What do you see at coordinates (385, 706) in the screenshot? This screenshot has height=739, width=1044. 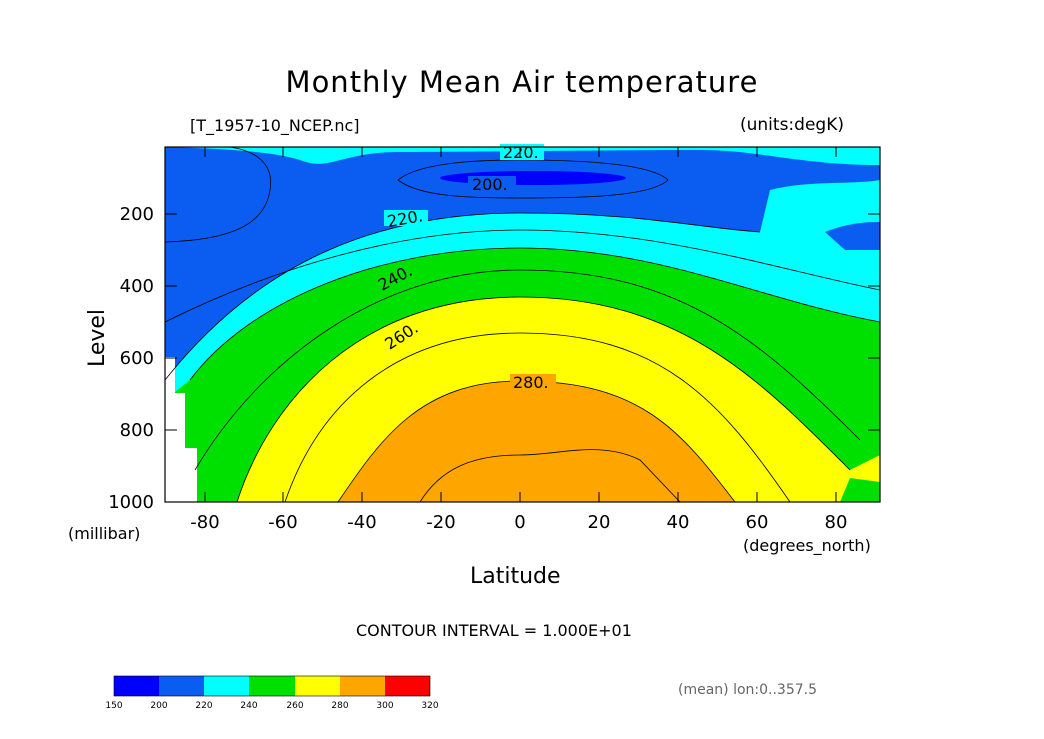 I see `colorbar-label: 300` at bounding box center [385, 706].